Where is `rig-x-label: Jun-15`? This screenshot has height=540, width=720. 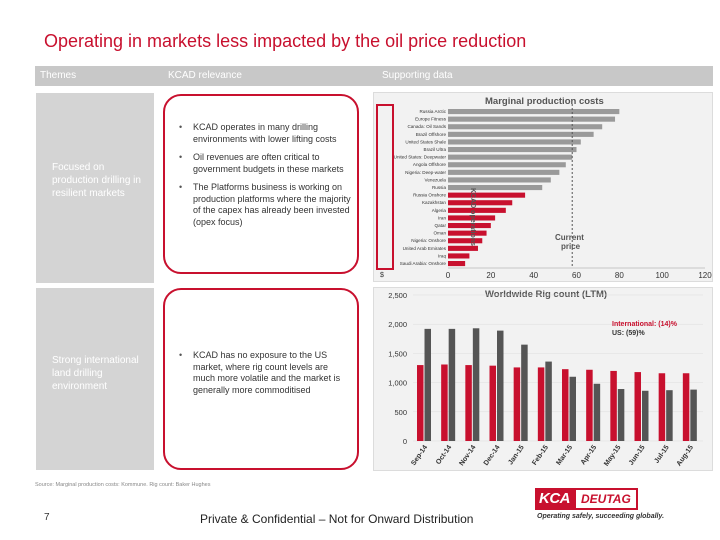
rig-x-label: Jun-15 is located at coordinates (637, 455).